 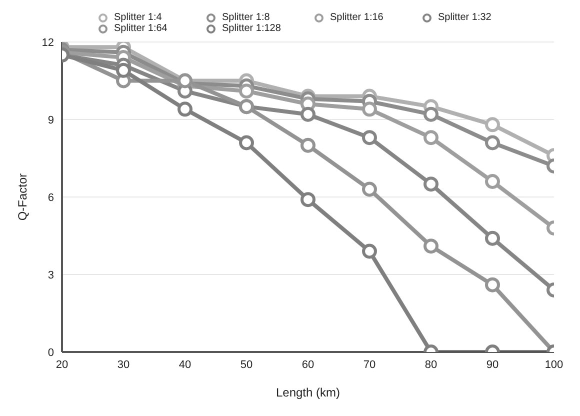 I want to click on legend-label: Splitter 1:16, so click(x=357, y=17).